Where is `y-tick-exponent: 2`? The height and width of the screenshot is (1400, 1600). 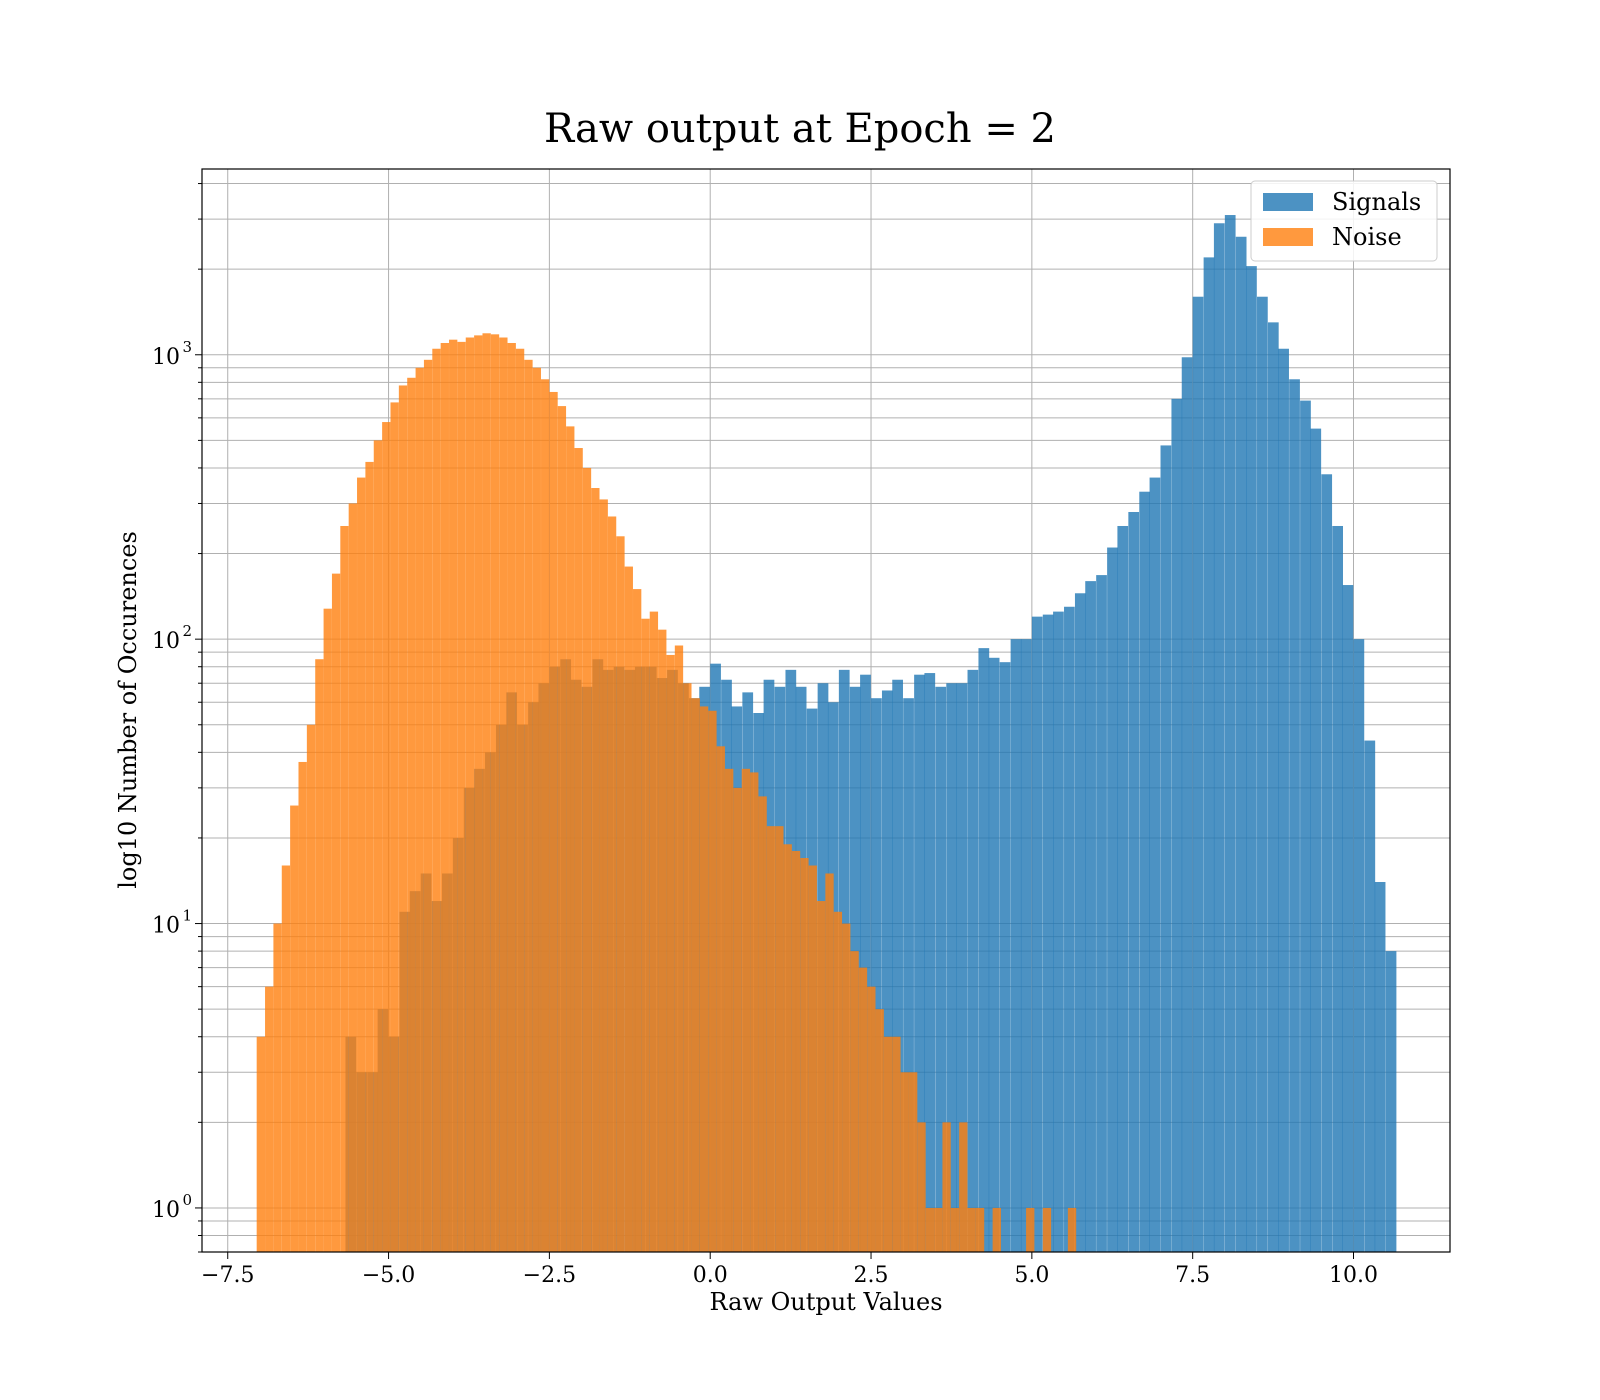
y-tick-exponent: 2 is located at coordinates (187, 631).